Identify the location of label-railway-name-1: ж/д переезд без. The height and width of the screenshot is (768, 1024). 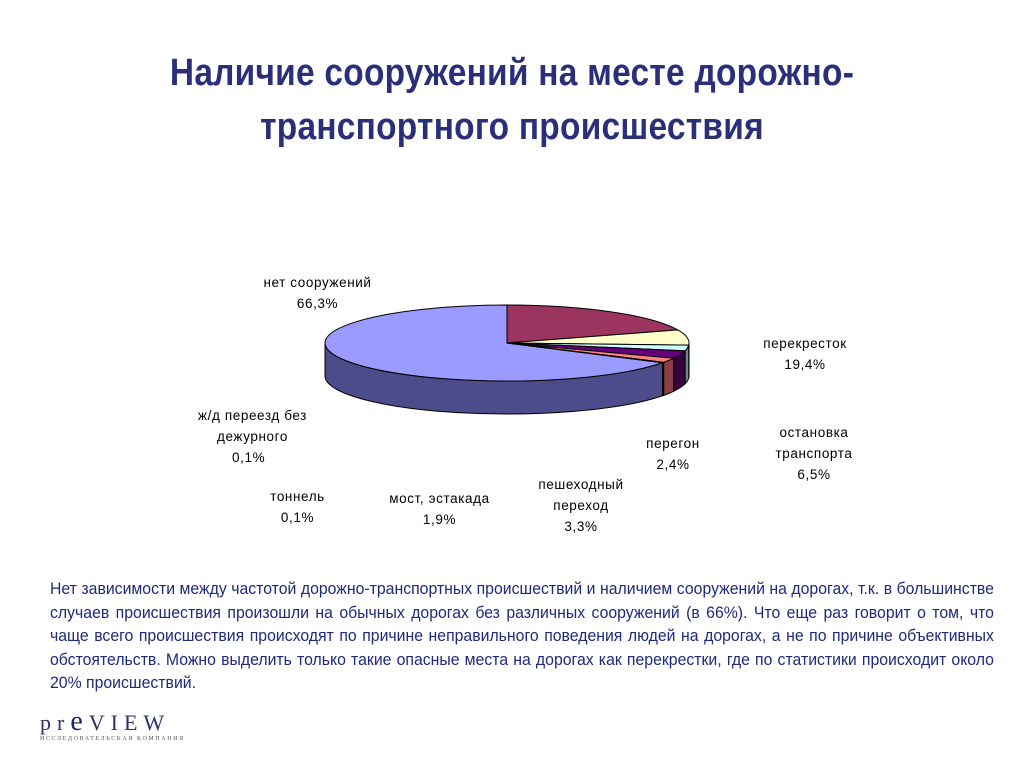
(252, 415).